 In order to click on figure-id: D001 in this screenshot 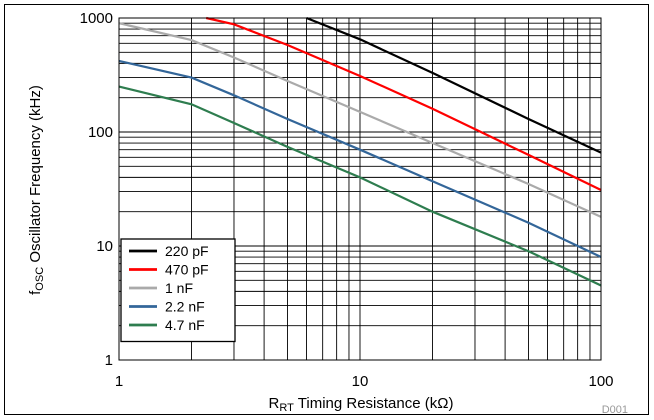, I will do `click(615, 410)`.